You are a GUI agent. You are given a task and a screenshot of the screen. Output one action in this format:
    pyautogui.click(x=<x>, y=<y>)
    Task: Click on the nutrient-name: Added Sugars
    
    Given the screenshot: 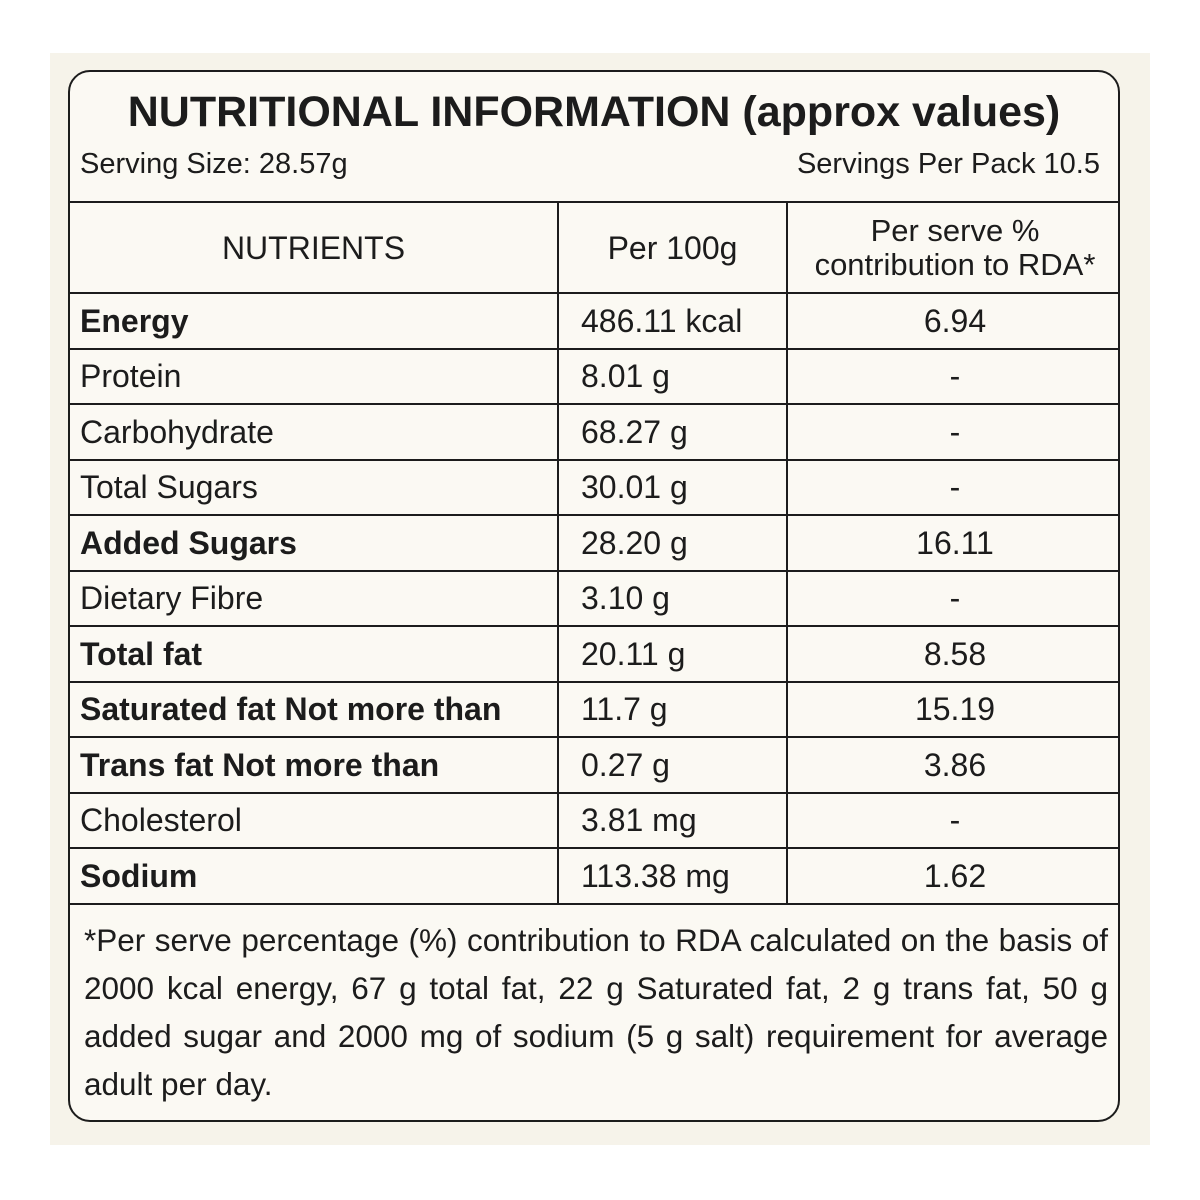 What is the action you would take?
    pyautogui.click(x=314, y=543)
    